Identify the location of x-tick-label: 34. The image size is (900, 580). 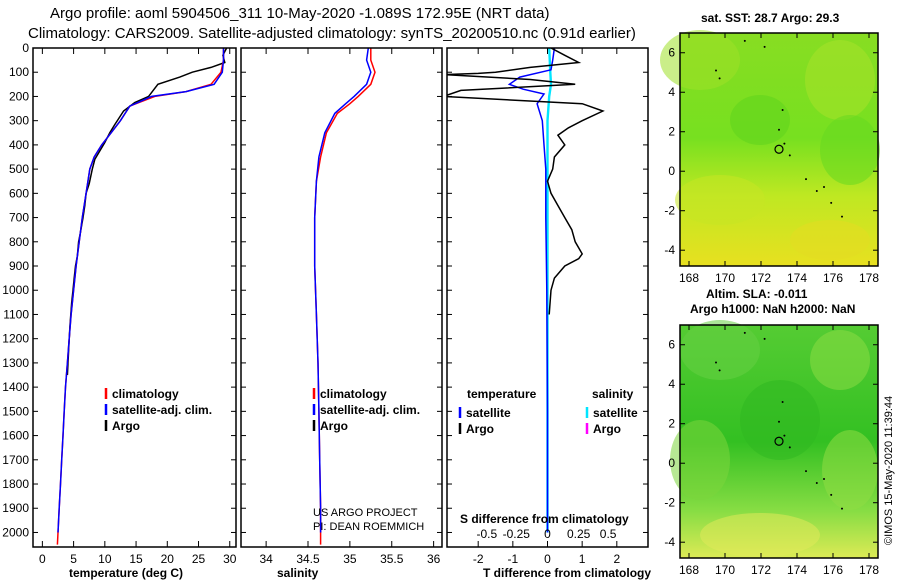
(266, 559).